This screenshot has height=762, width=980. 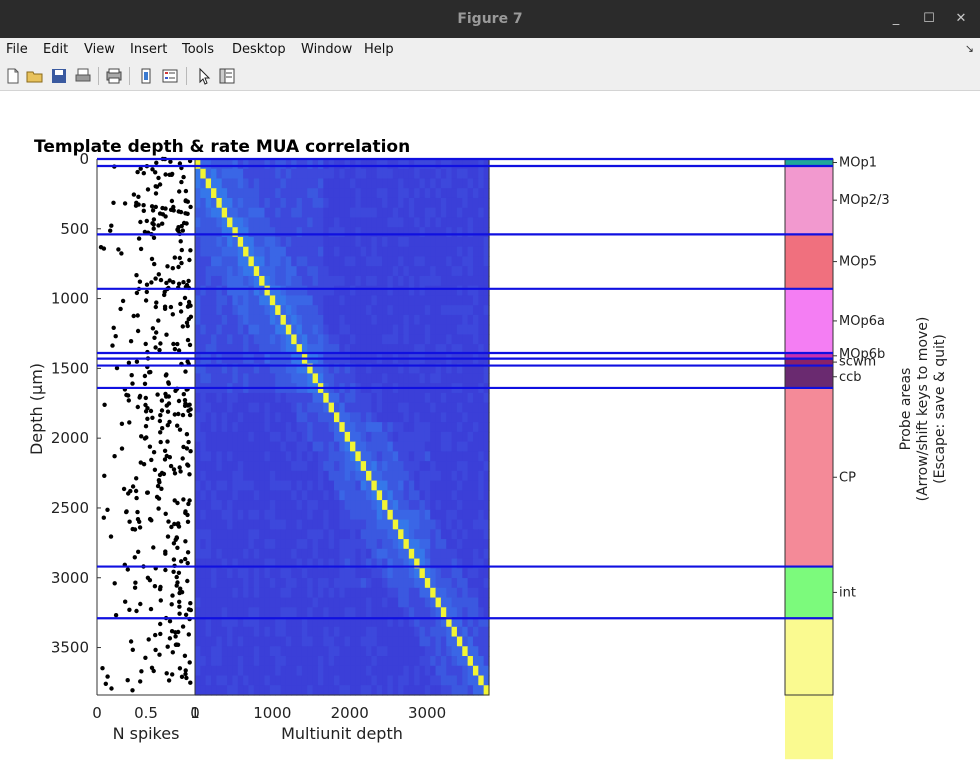 What do you see at coordinates (146, 713) in the screenshot?
I see `nspikes-tick-label: 0.5` at bounding box center [146, 713].